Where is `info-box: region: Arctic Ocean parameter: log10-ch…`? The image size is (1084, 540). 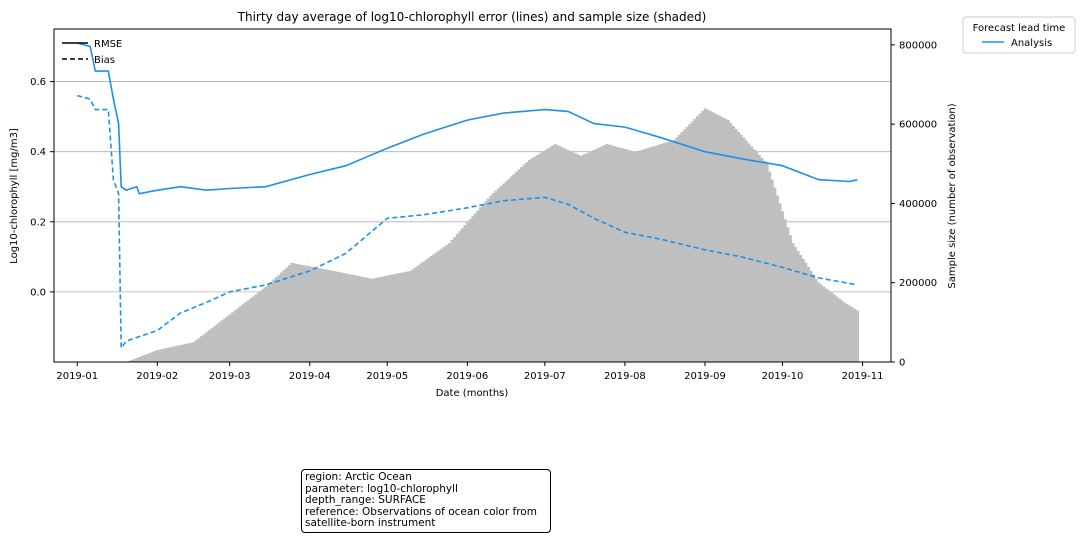
info-box: region: Arctic Ocean parameter: log10-ch… is located at coordinates (426, 501).